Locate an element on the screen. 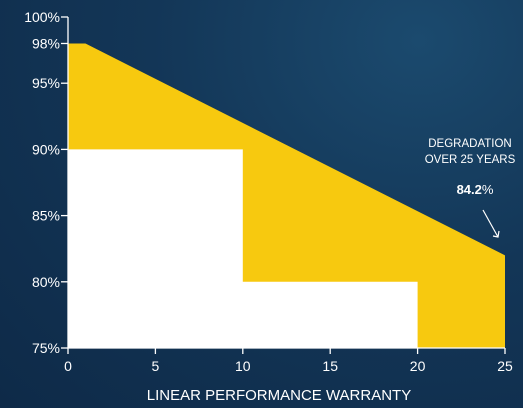 Image resolution: width=523 pixels, height=408 pixels. annotation-value-unit: % is located at coordinates (488, 189).